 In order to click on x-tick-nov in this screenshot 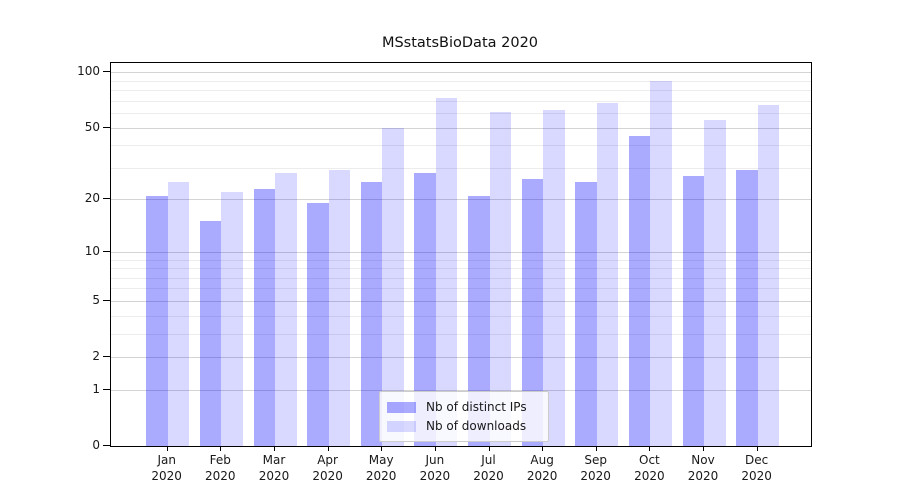, I will do `click(703, 448)`.